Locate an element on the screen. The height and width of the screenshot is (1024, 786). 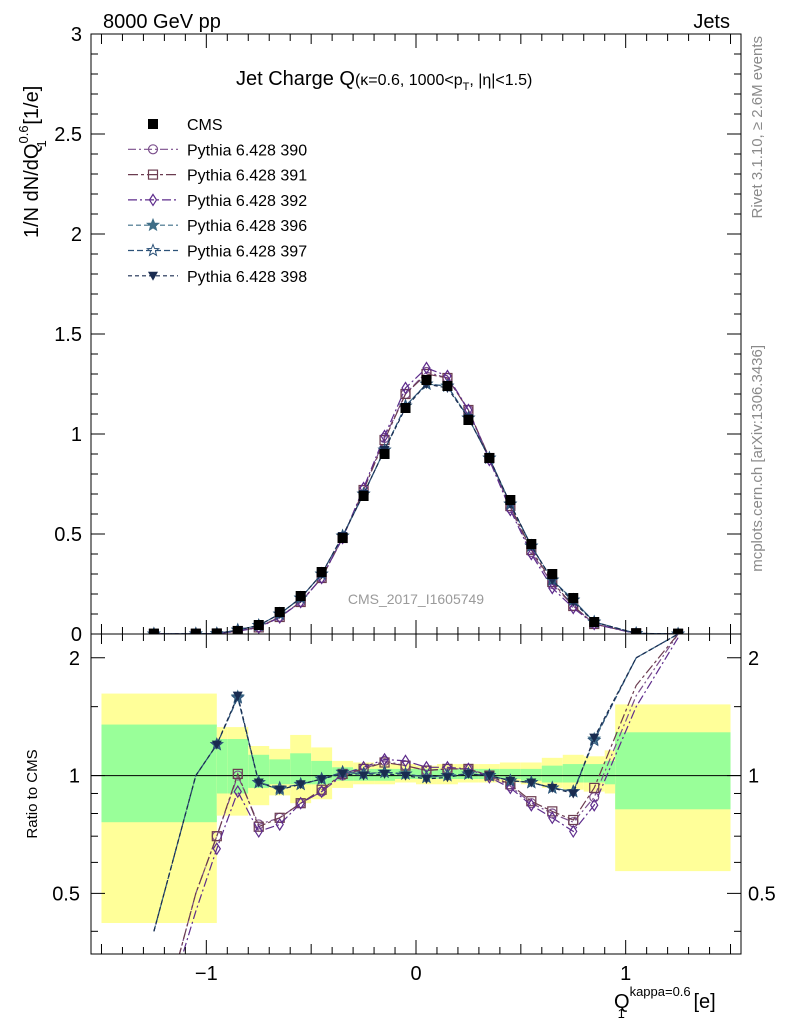
y-tick-label: 3 is located at coordinates (76, 35).